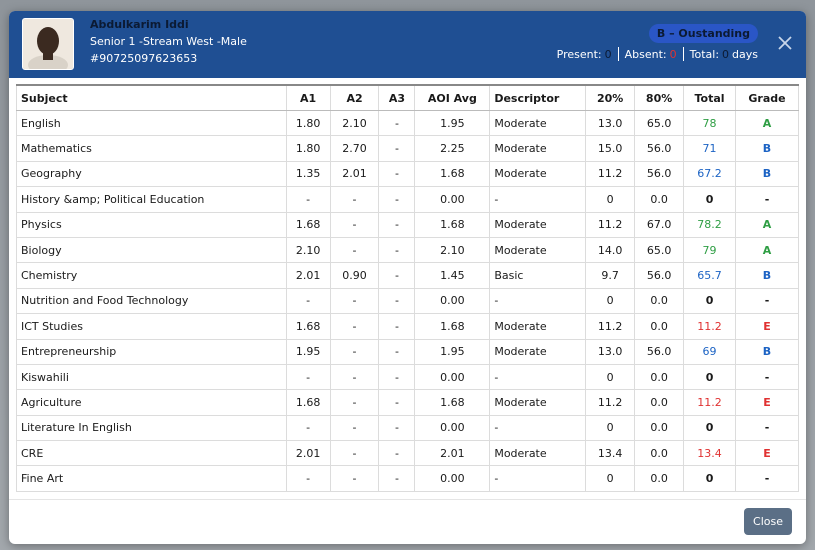 This screenshot has width=815, height=550. What do you see at coordinates (618, 54) in the screenshot?
I see `divider` at bounding box center [618, 54].